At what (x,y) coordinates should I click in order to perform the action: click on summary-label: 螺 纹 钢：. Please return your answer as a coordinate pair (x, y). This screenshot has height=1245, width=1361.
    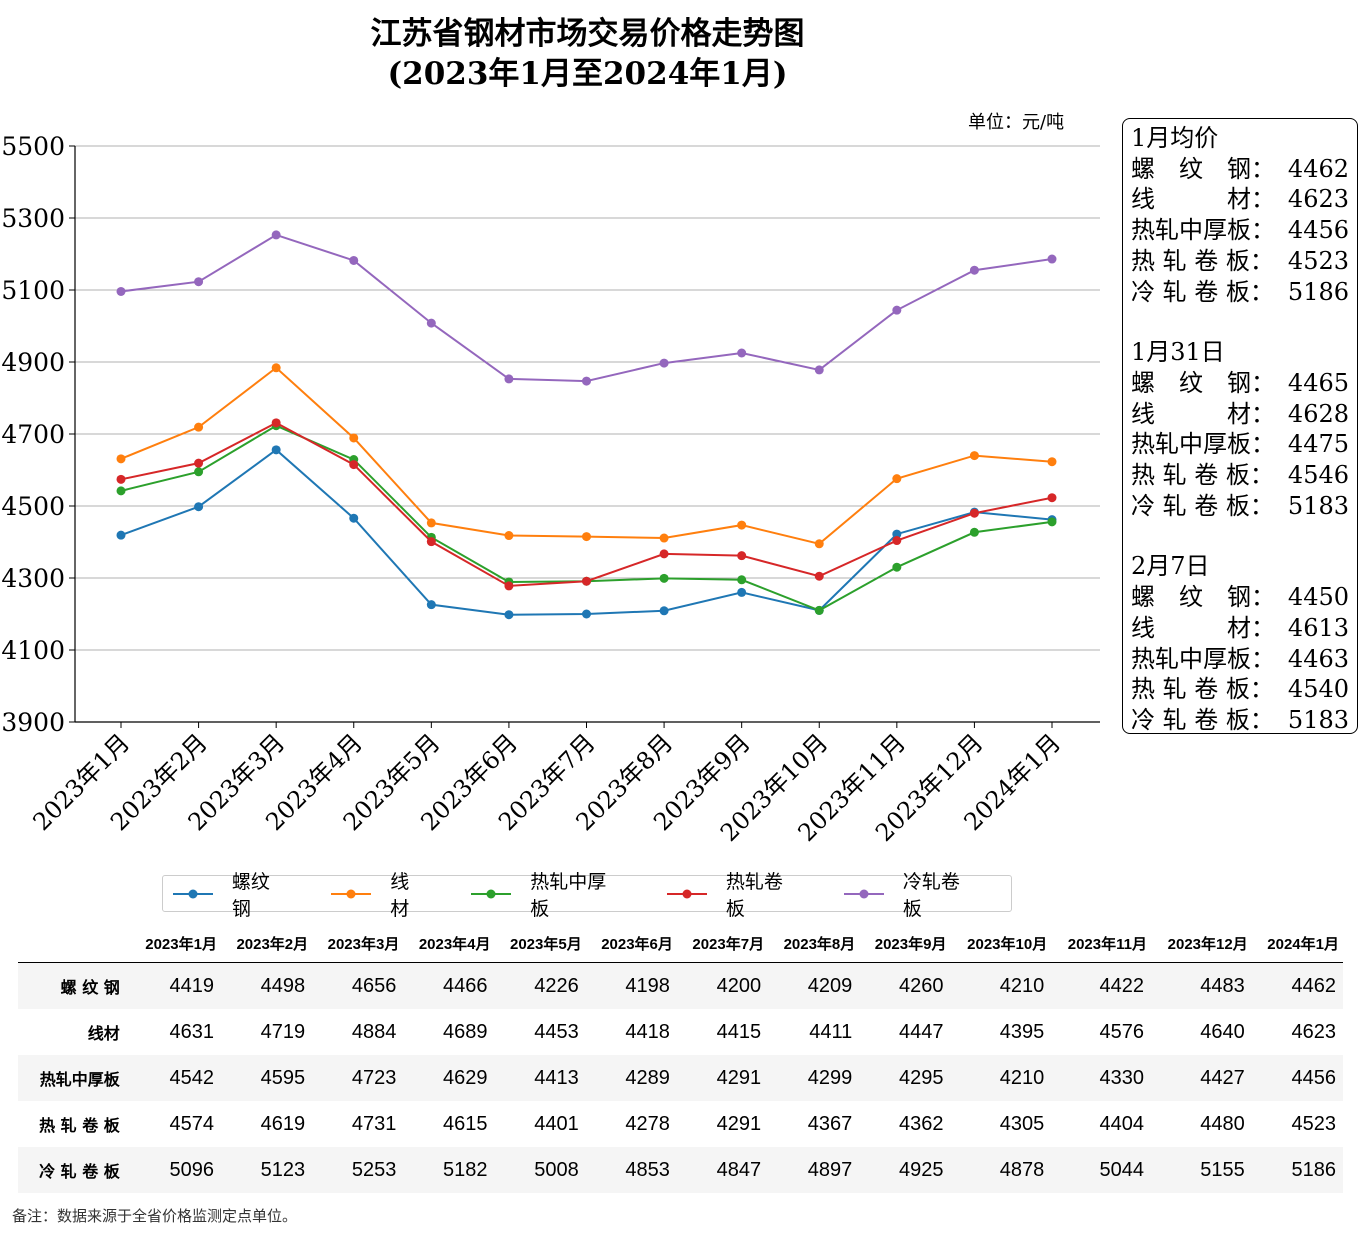
    Looking at the image, I should click on (1203, 597).